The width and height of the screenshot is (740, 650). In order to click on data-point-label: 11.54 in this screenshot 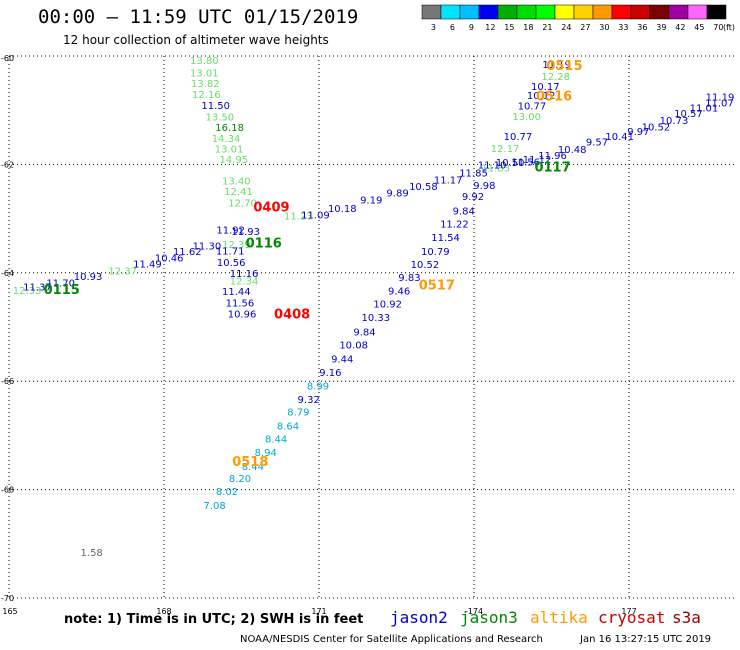, I will do `click(445, 238)`.